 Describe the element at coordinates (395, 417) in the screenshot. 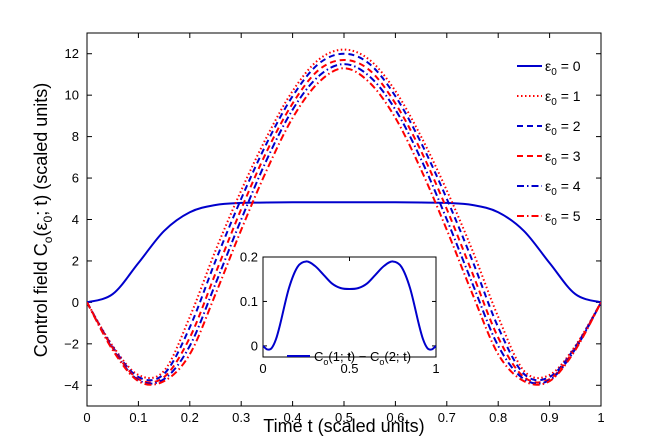

I see `x-tick-label: 0.6` at that location.